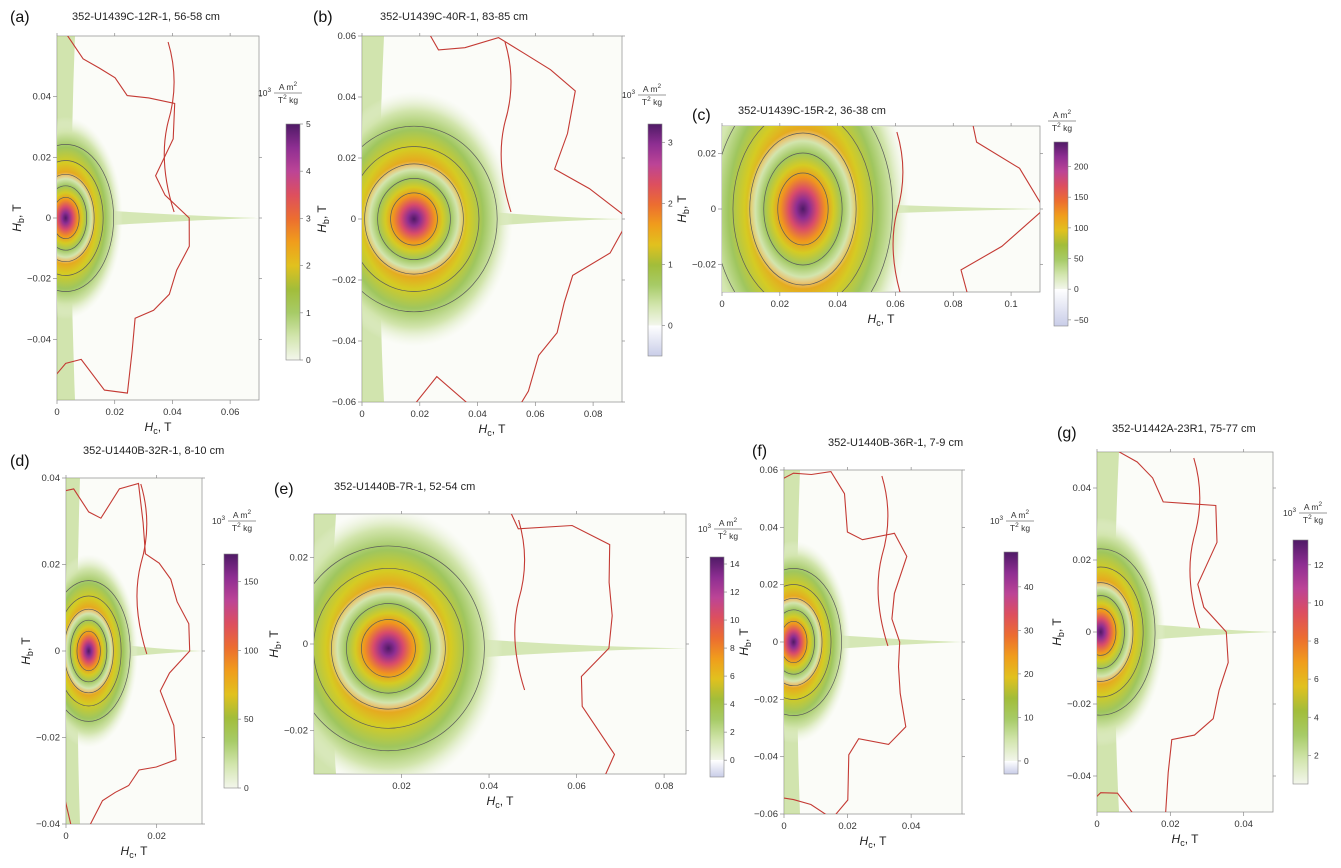  What do you see at coordinates (344, 402) in the screenshot?
I see `y-tick-label: −0.06` at bounding box center [344, 402].